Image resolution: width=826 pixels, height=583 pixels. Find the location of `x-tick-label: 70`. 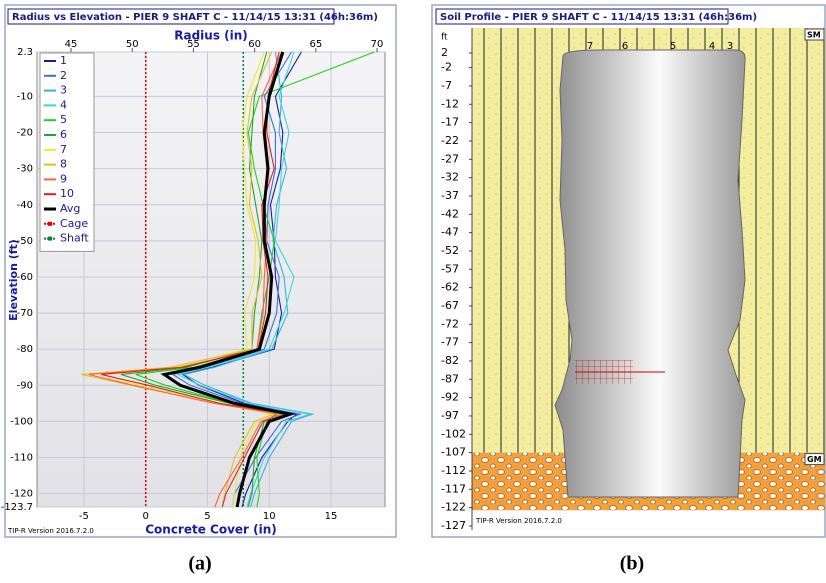

x-tick-label: 70 is located at coordinates (377, 44).